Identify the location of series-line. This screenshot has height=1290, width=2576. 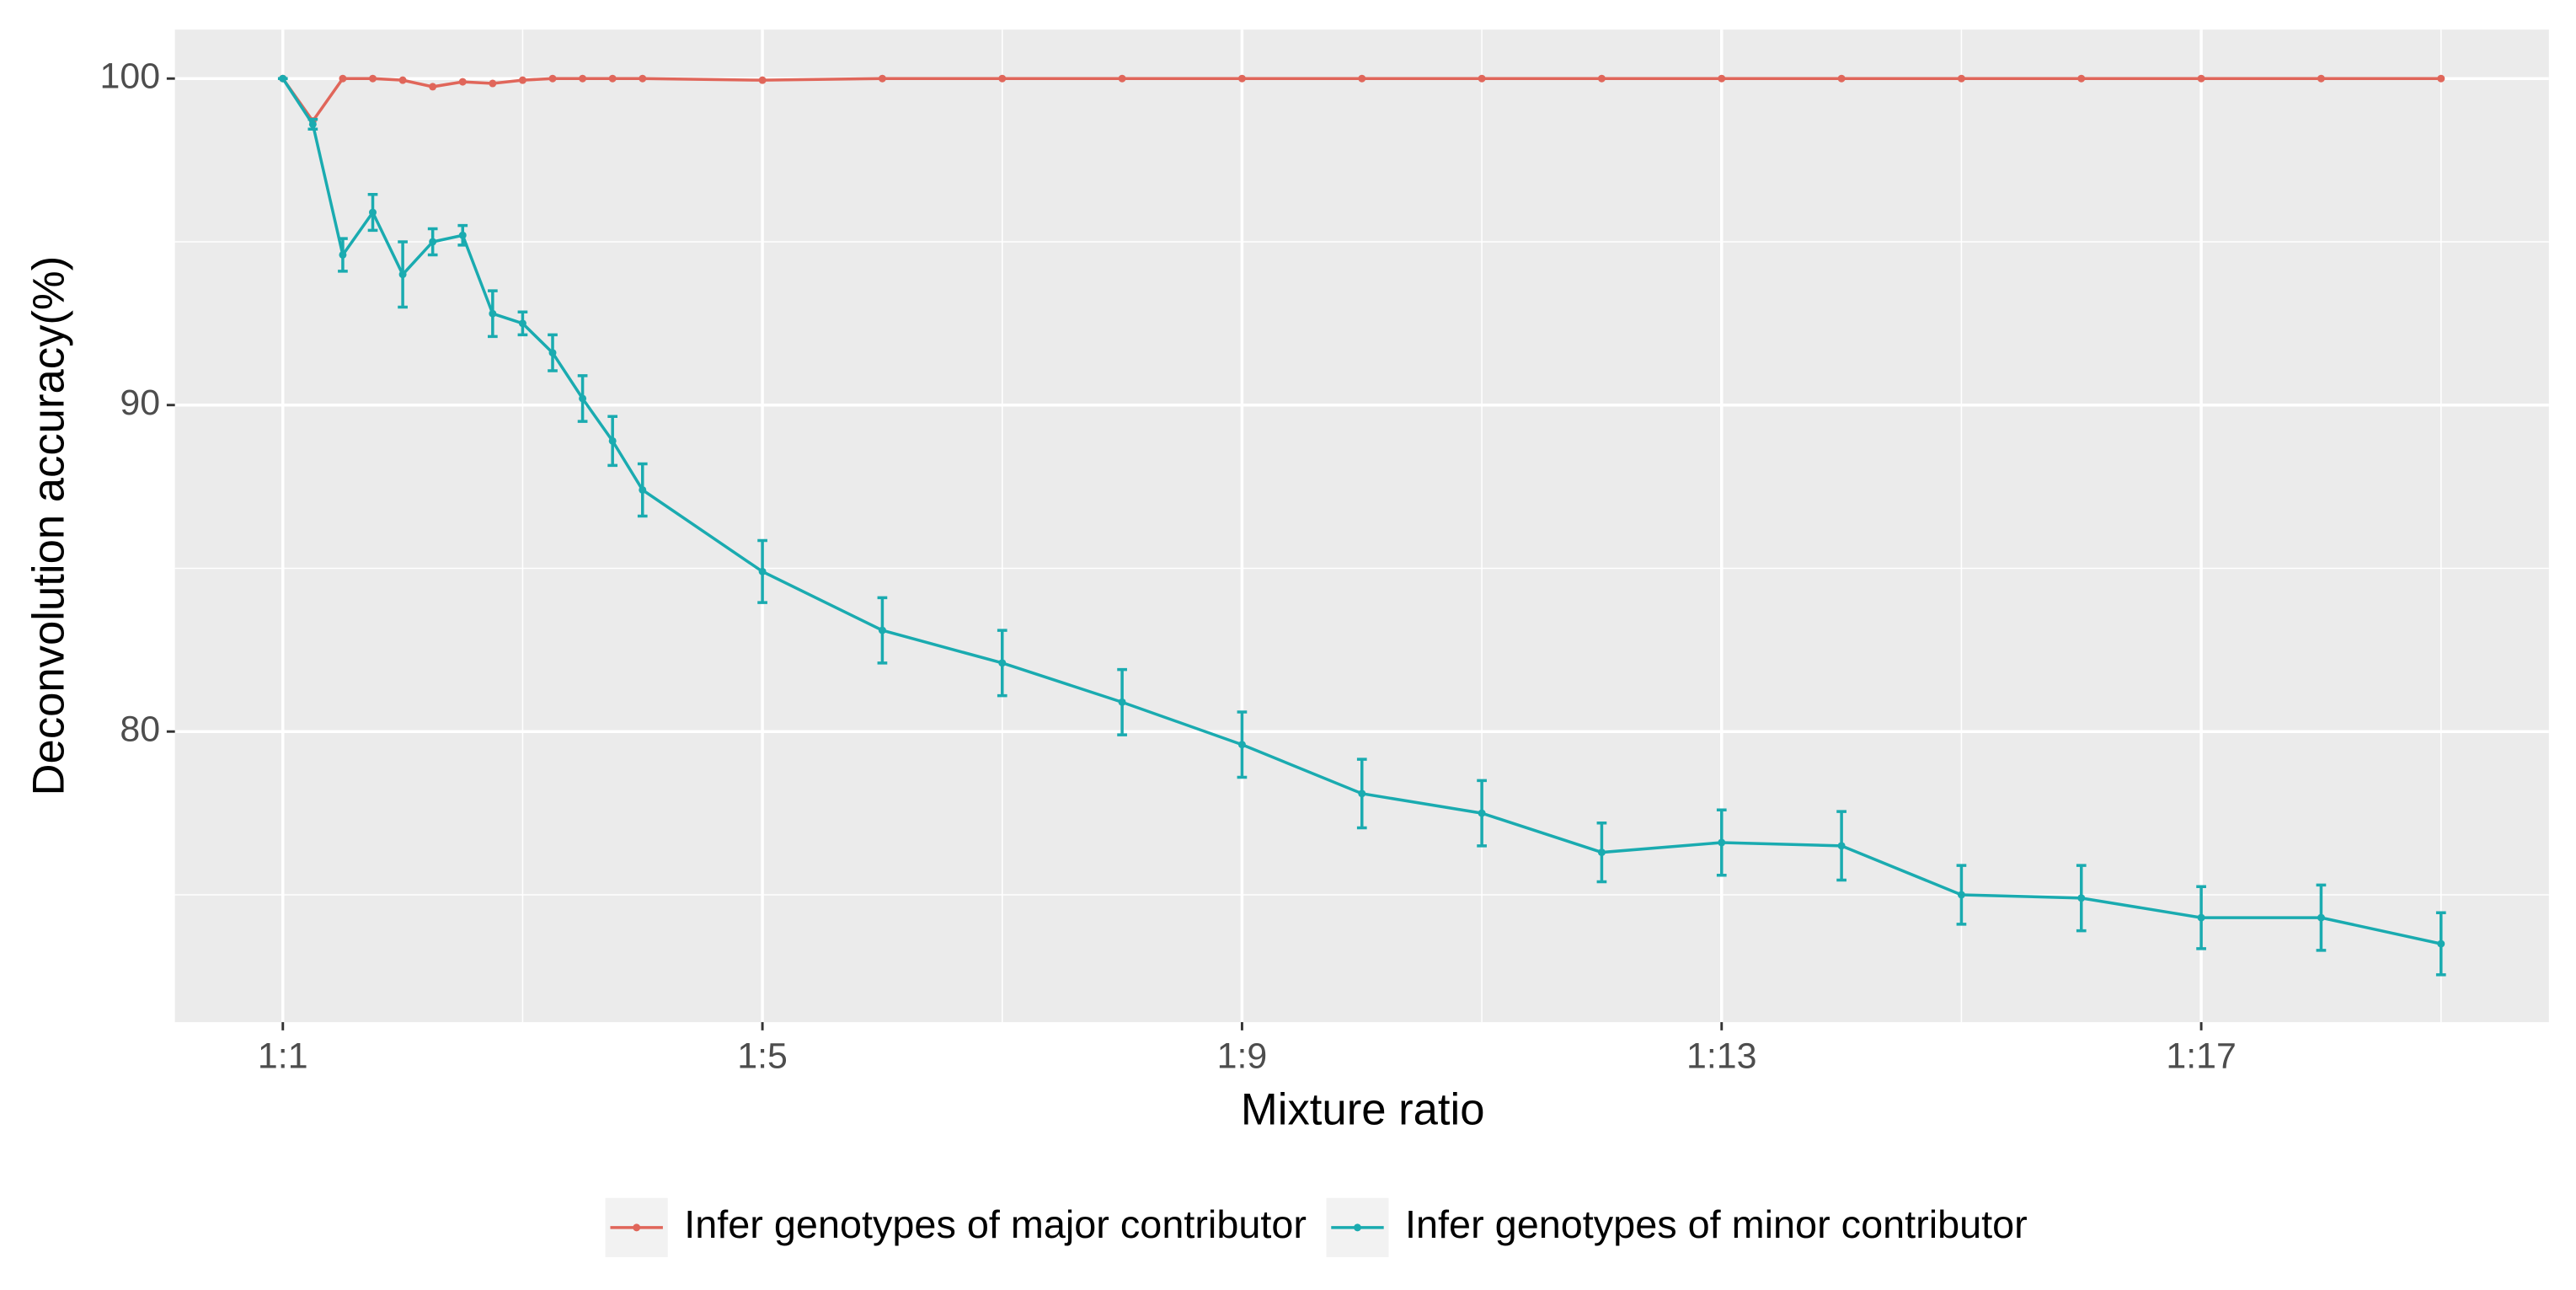
(1361, 100).